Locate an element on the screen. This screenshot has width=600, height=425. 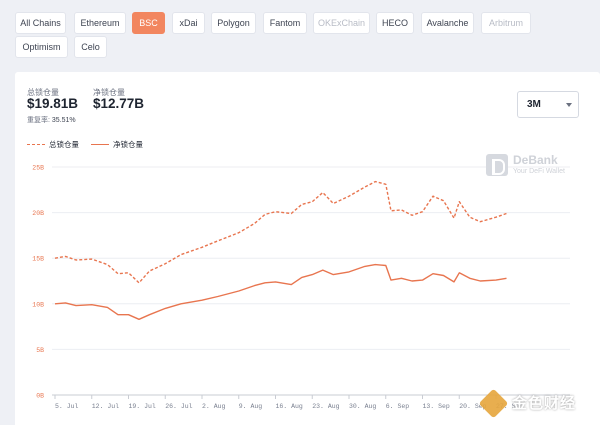
net-locked-label: 净锁仓量 is located at coordinates (109, 92).